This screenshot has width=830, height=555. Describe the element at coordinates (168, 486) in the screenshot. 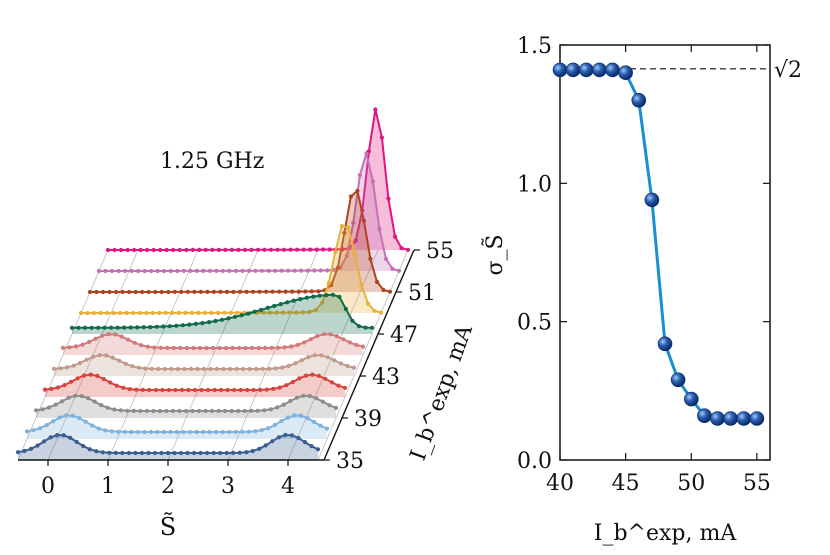

I see `x-tick-label: 2` at that location.